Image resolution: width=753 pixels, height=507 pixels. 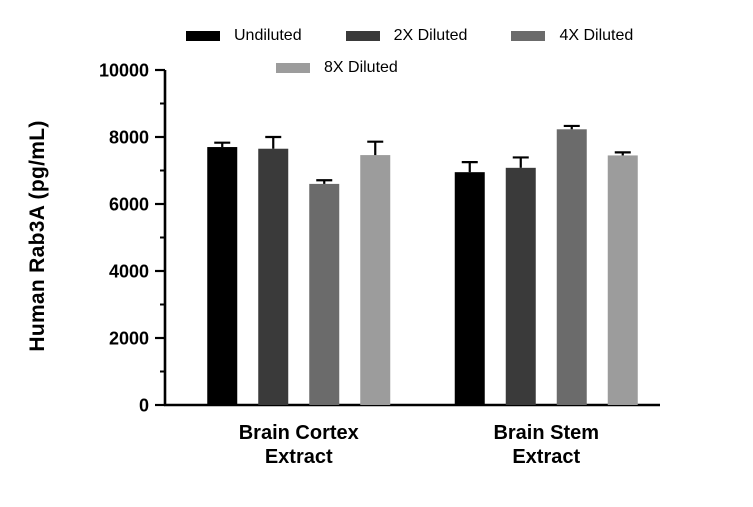 What do you see at coordinates (456, 52) in the screenshot?
I see `chart-legend: Undiluted 2X Diluted 4X Diluted 8X Diluted` at bounding box center [456, 52].